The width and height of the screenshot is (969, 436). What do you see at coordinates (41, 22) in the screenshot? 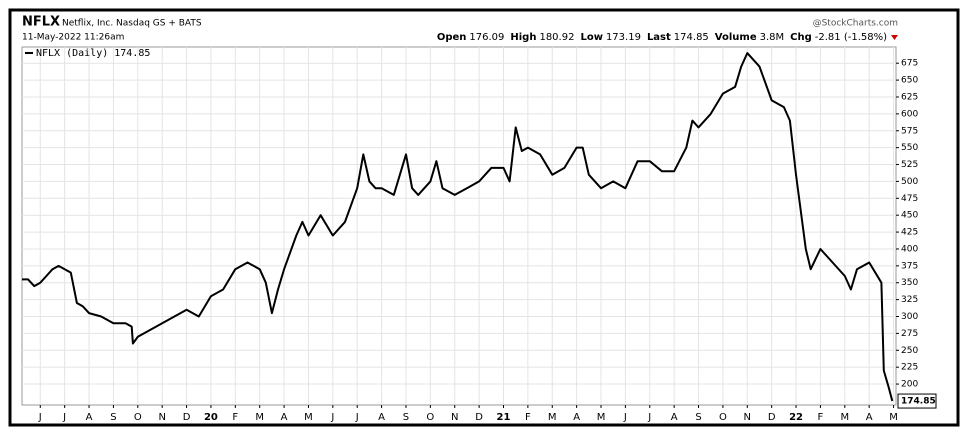
I see `symbol: NFLX` at bounding box center [41, 22].